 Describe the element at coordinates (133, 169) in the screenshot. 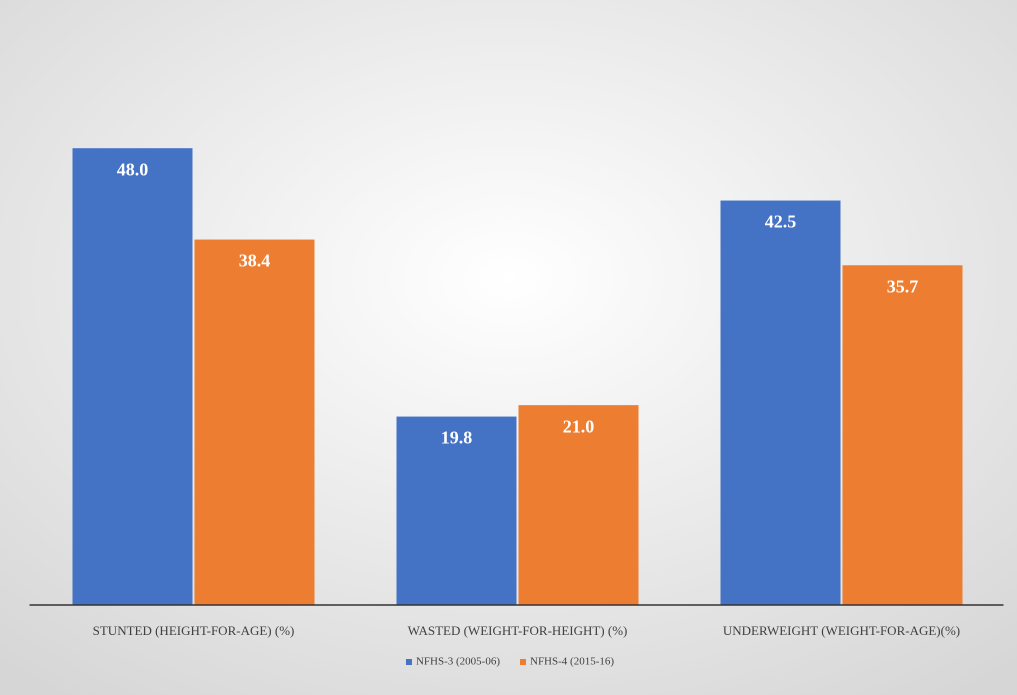

I see `value-label: 48.0` at that location.